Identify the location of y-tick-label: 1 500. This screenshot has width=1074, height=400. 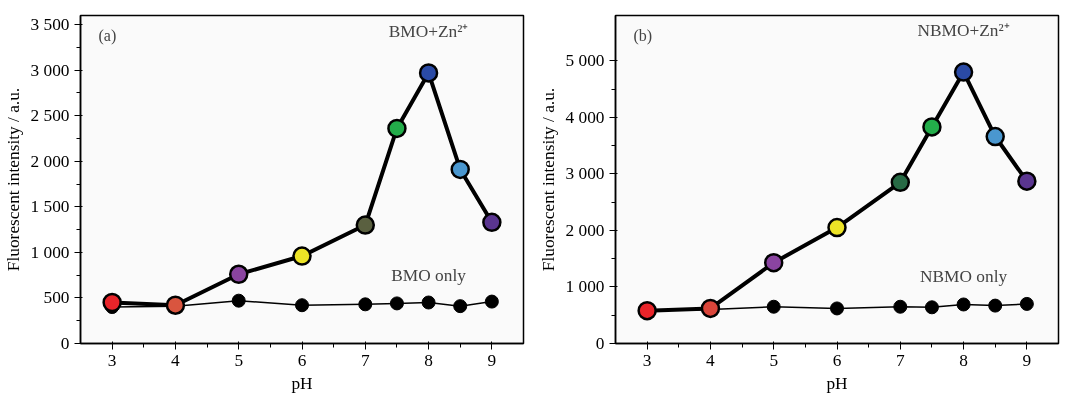
(50, 207).